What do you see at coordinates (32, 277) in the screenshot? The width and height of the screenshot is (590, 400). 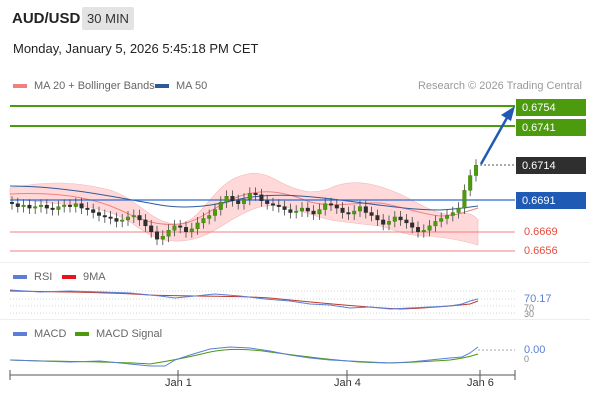 I see `legend-rsi: RSI` at bounding box center [32, 277].